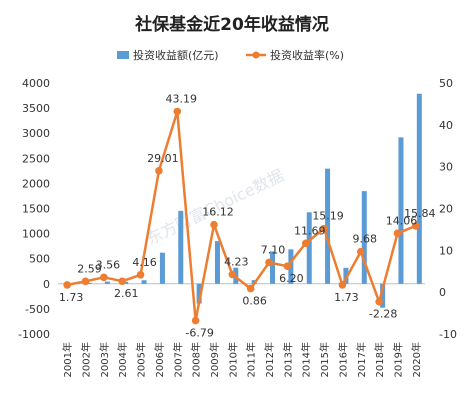  I want to click on legend-swatch-bar, so click(123, 55).